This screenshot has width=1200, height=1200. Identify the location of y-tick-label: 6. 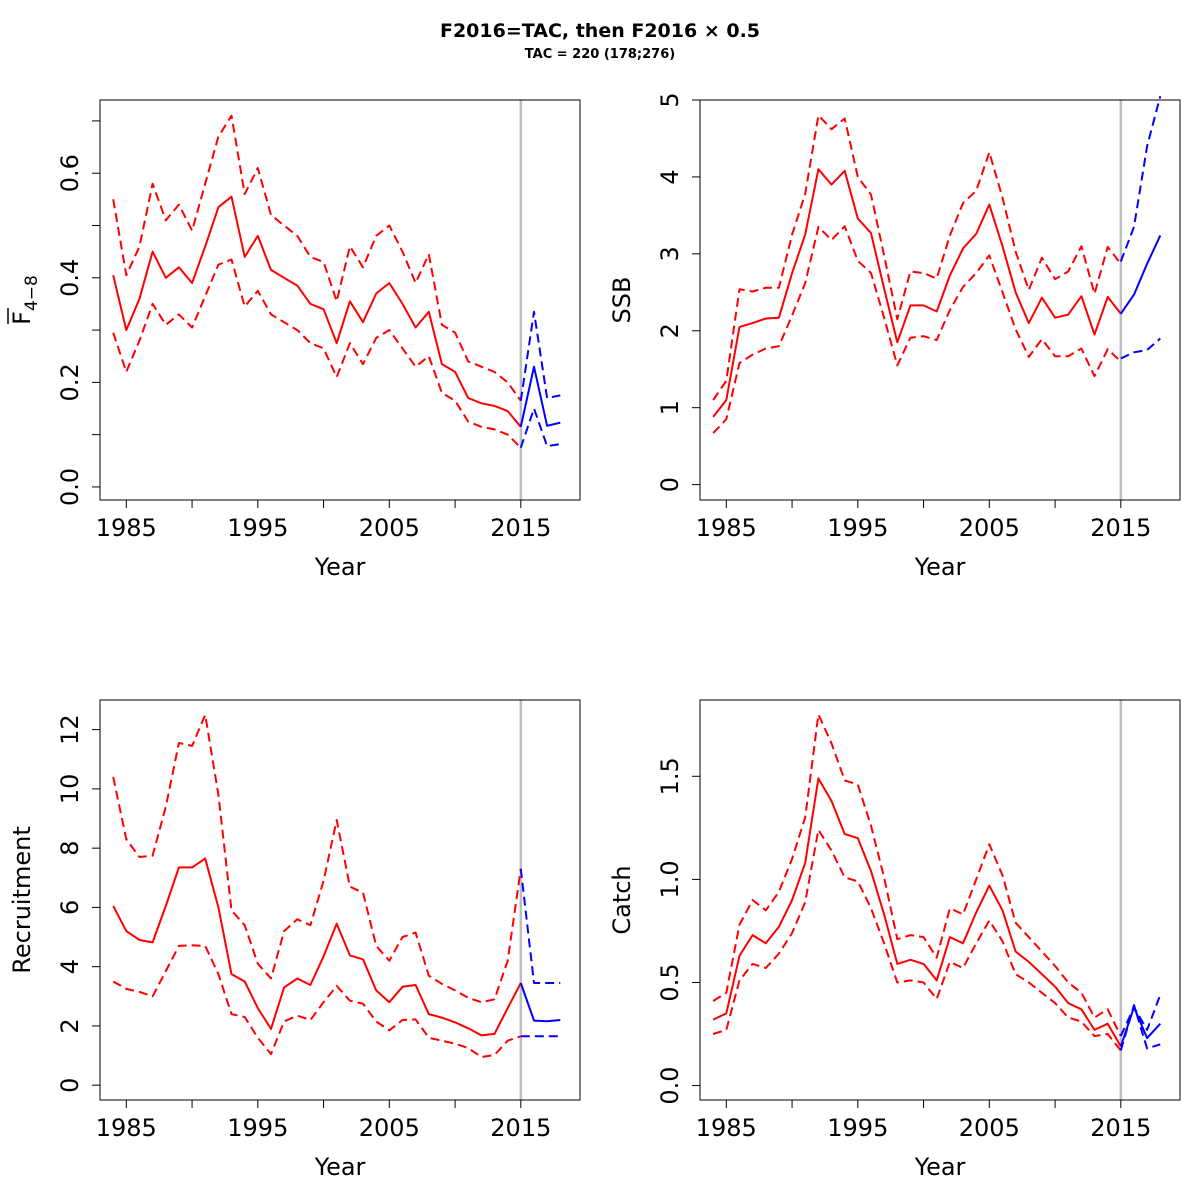
(70, 907).